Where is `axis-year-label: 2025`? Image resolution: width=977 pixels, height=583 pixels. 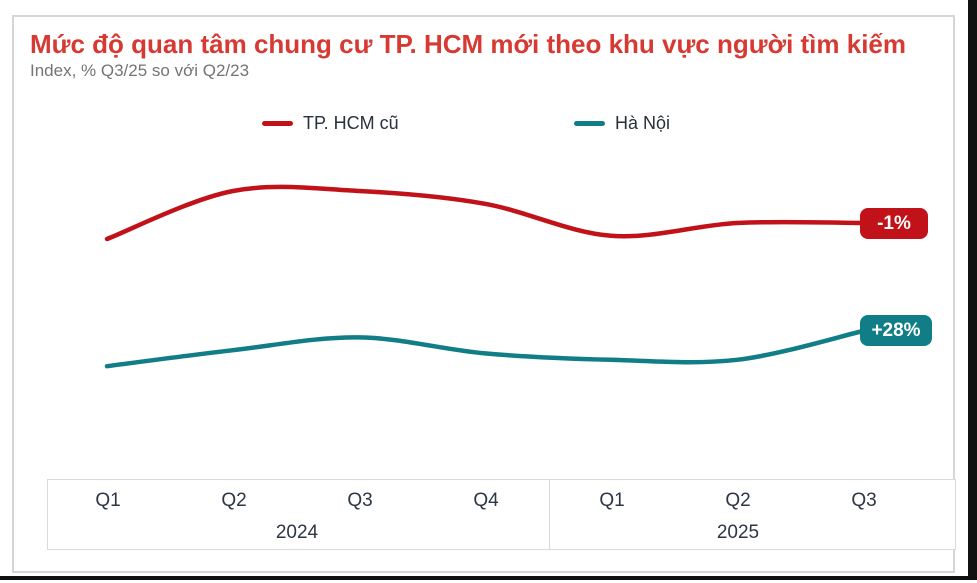
axis-year-label: 2025 is located at coordinates (738, 532).